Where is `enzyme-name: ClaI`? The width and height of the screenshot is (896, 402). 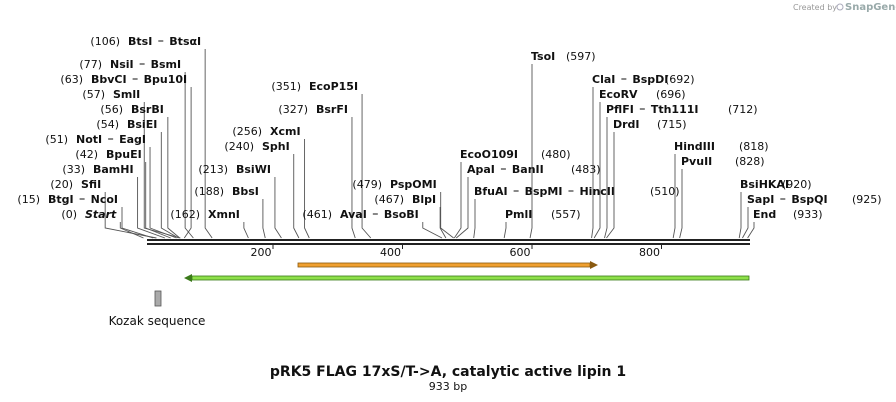
enzyme-name: ClaI is located at coordinates (603, 79).